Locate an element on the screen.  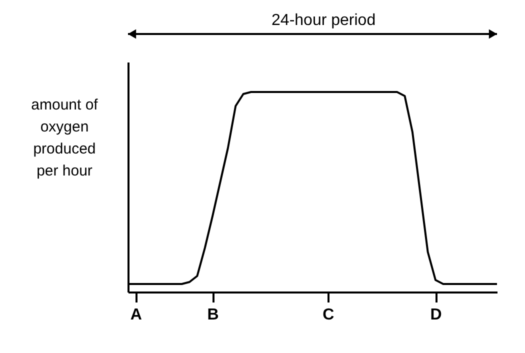
x-tick-label: A is located at coordinates (136, 315).